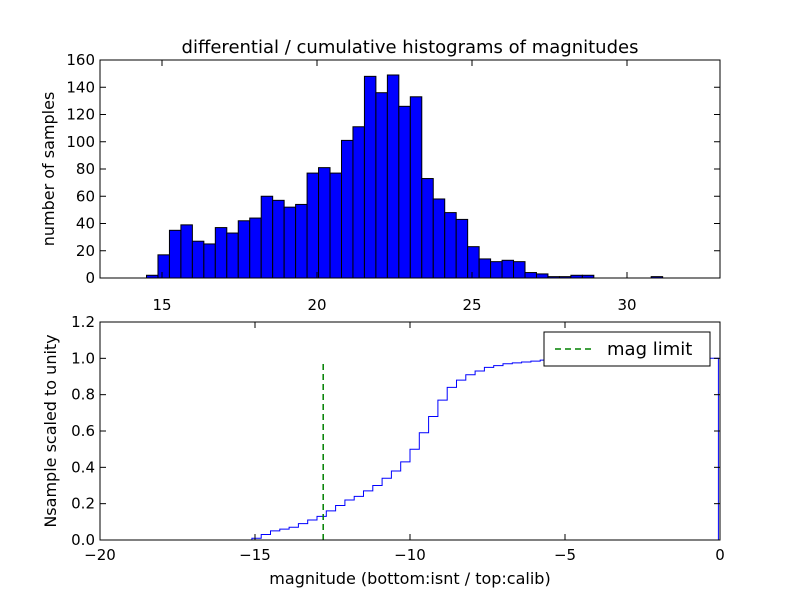  What do you see at coordinates (80, 142) in the screenshot?
I see `y-tick-label: 100` at bounding box center [80, 142].